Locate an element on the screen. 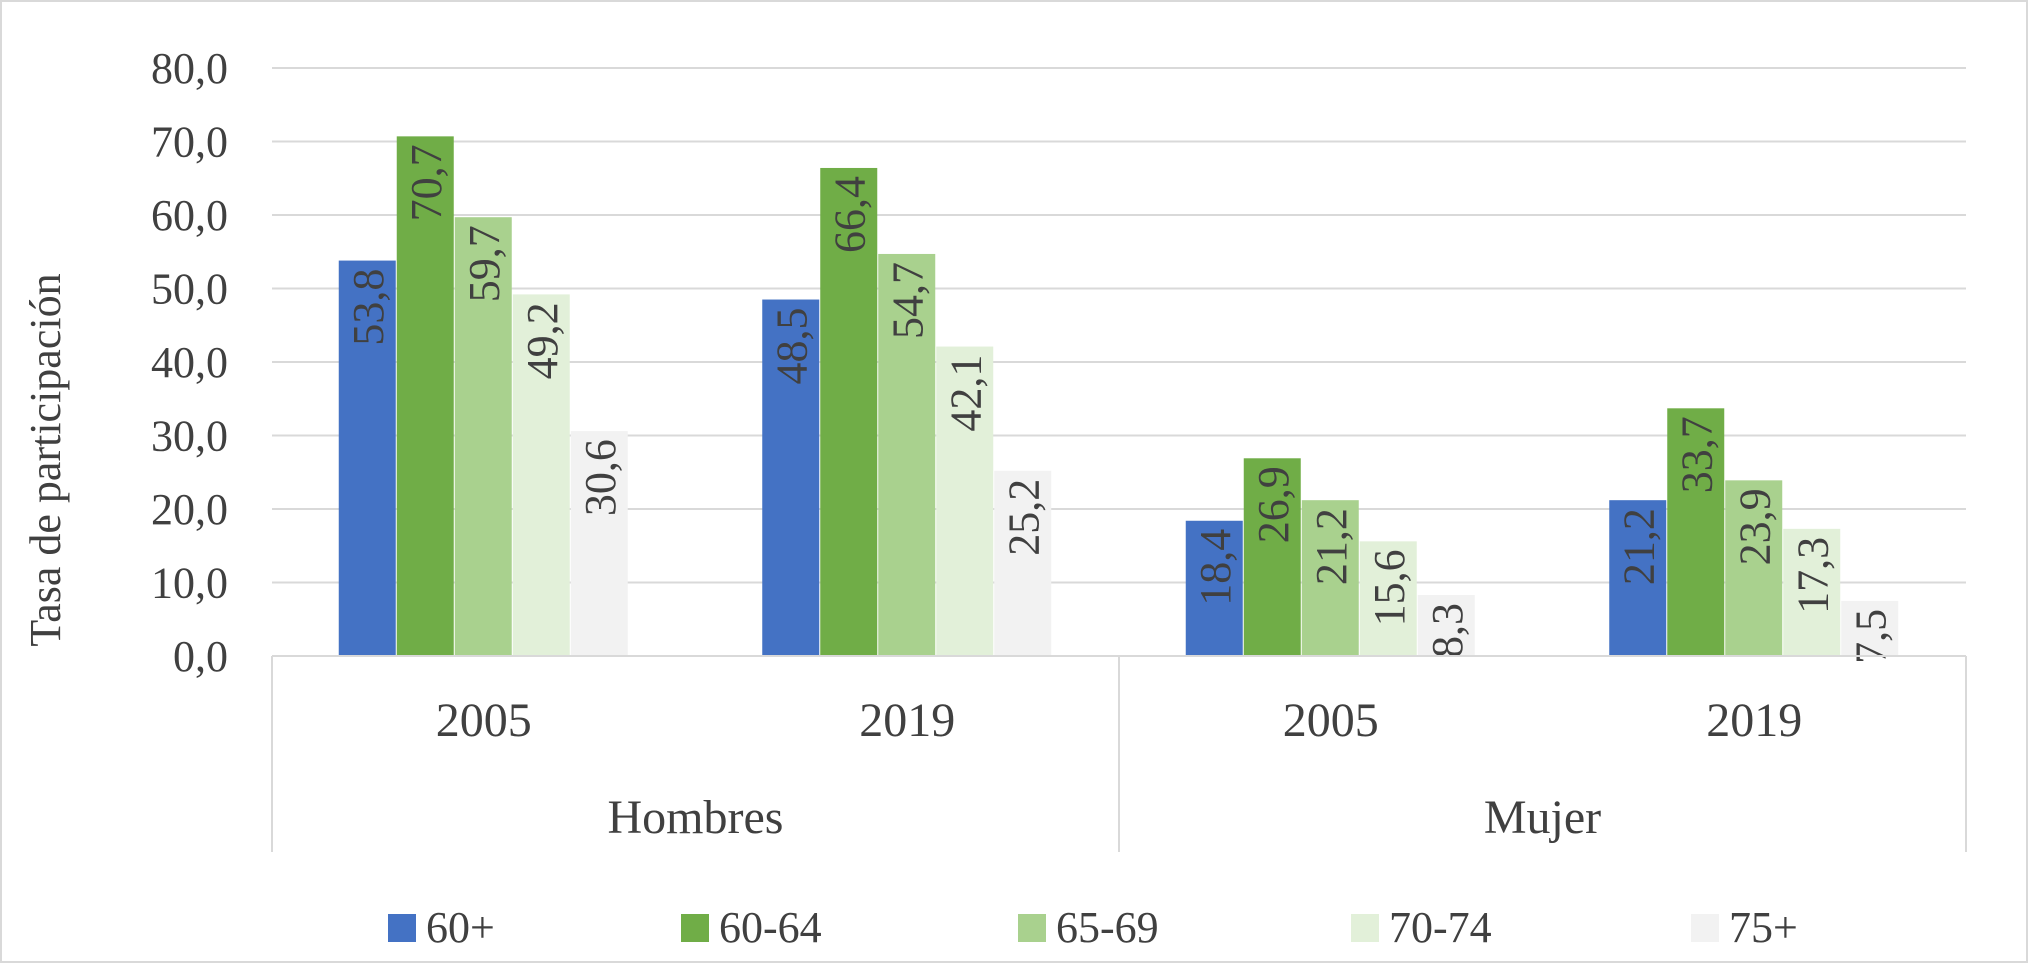 The height and width of the screenshot is (968, 2028). bar-value-label: 33,7 is located at coordinates (1696, 454).